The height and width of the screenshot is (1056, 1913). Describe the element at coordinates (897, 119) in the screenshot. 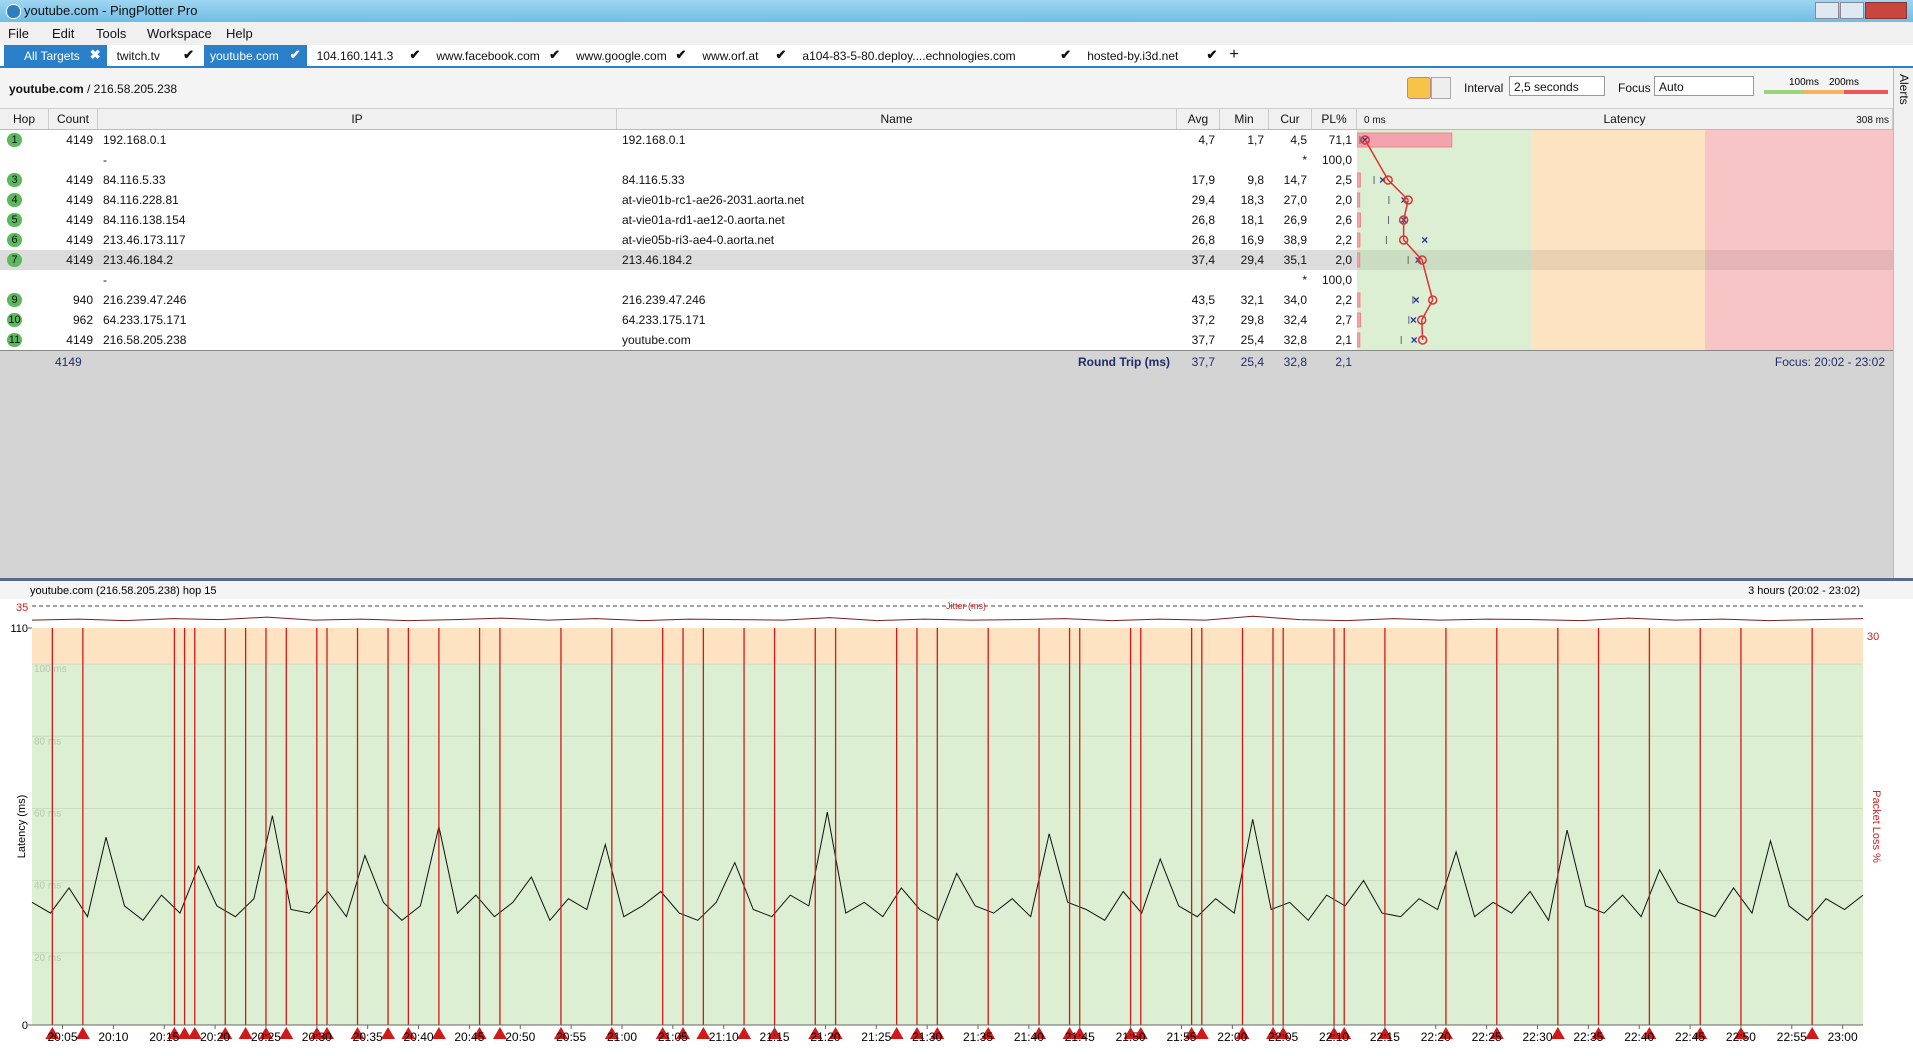

I see `column-header: Name` at that location.